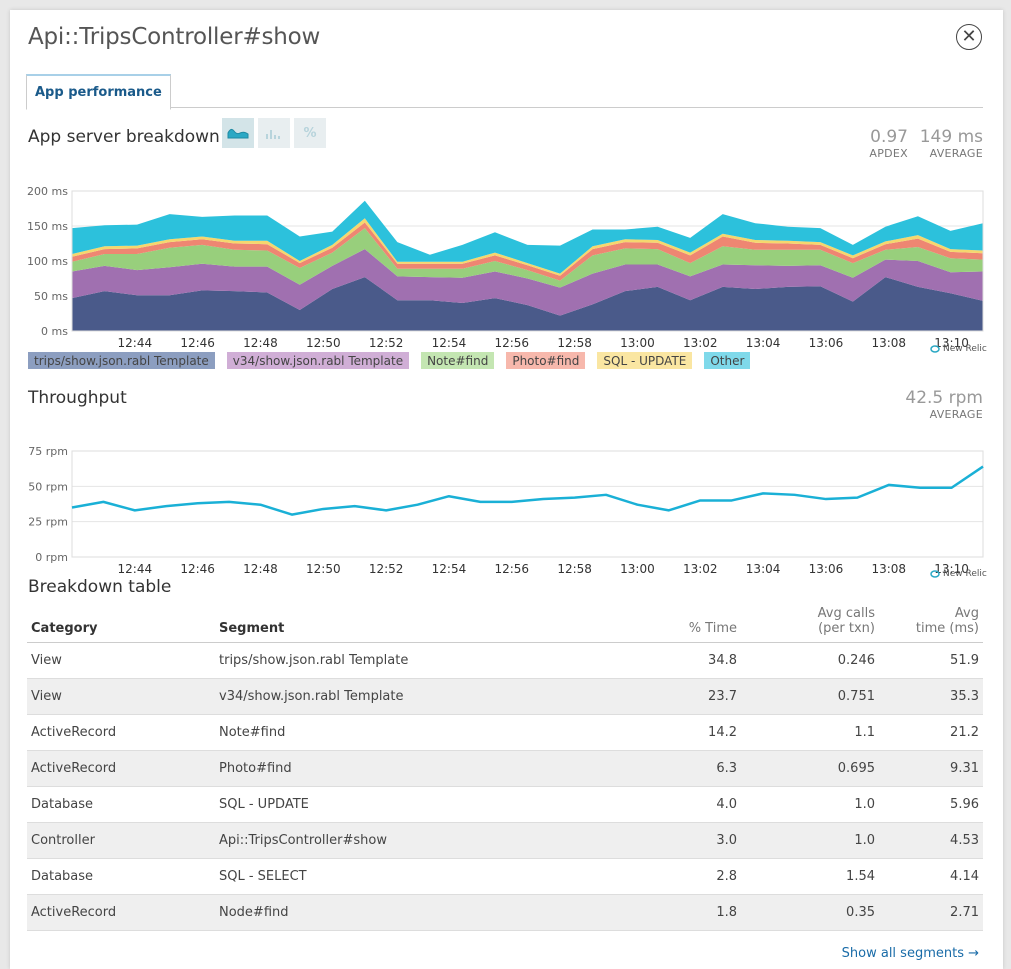 The height and width of the screenshot is (969, 1011). I want to click on legend-item: Other, so click(727, 360).